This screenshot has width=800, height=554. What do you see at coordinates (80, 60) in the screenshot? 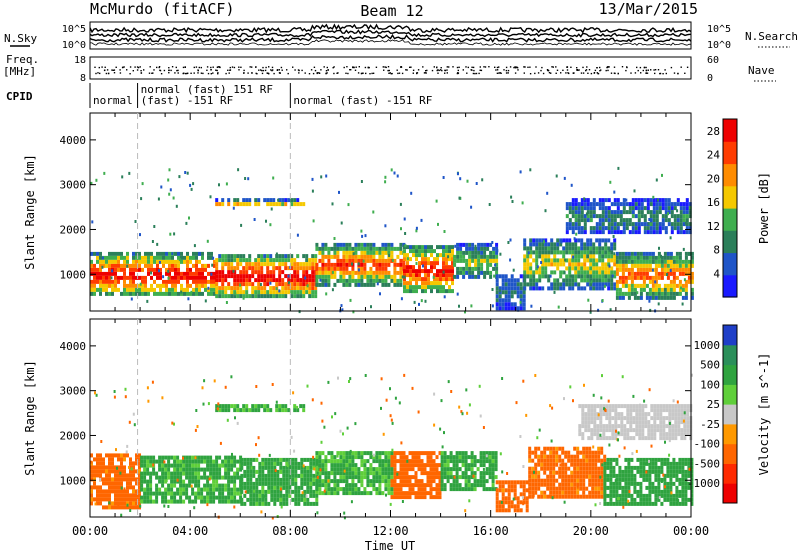
I see `freq-tick-top: 18` at bounding box center [80, 60].